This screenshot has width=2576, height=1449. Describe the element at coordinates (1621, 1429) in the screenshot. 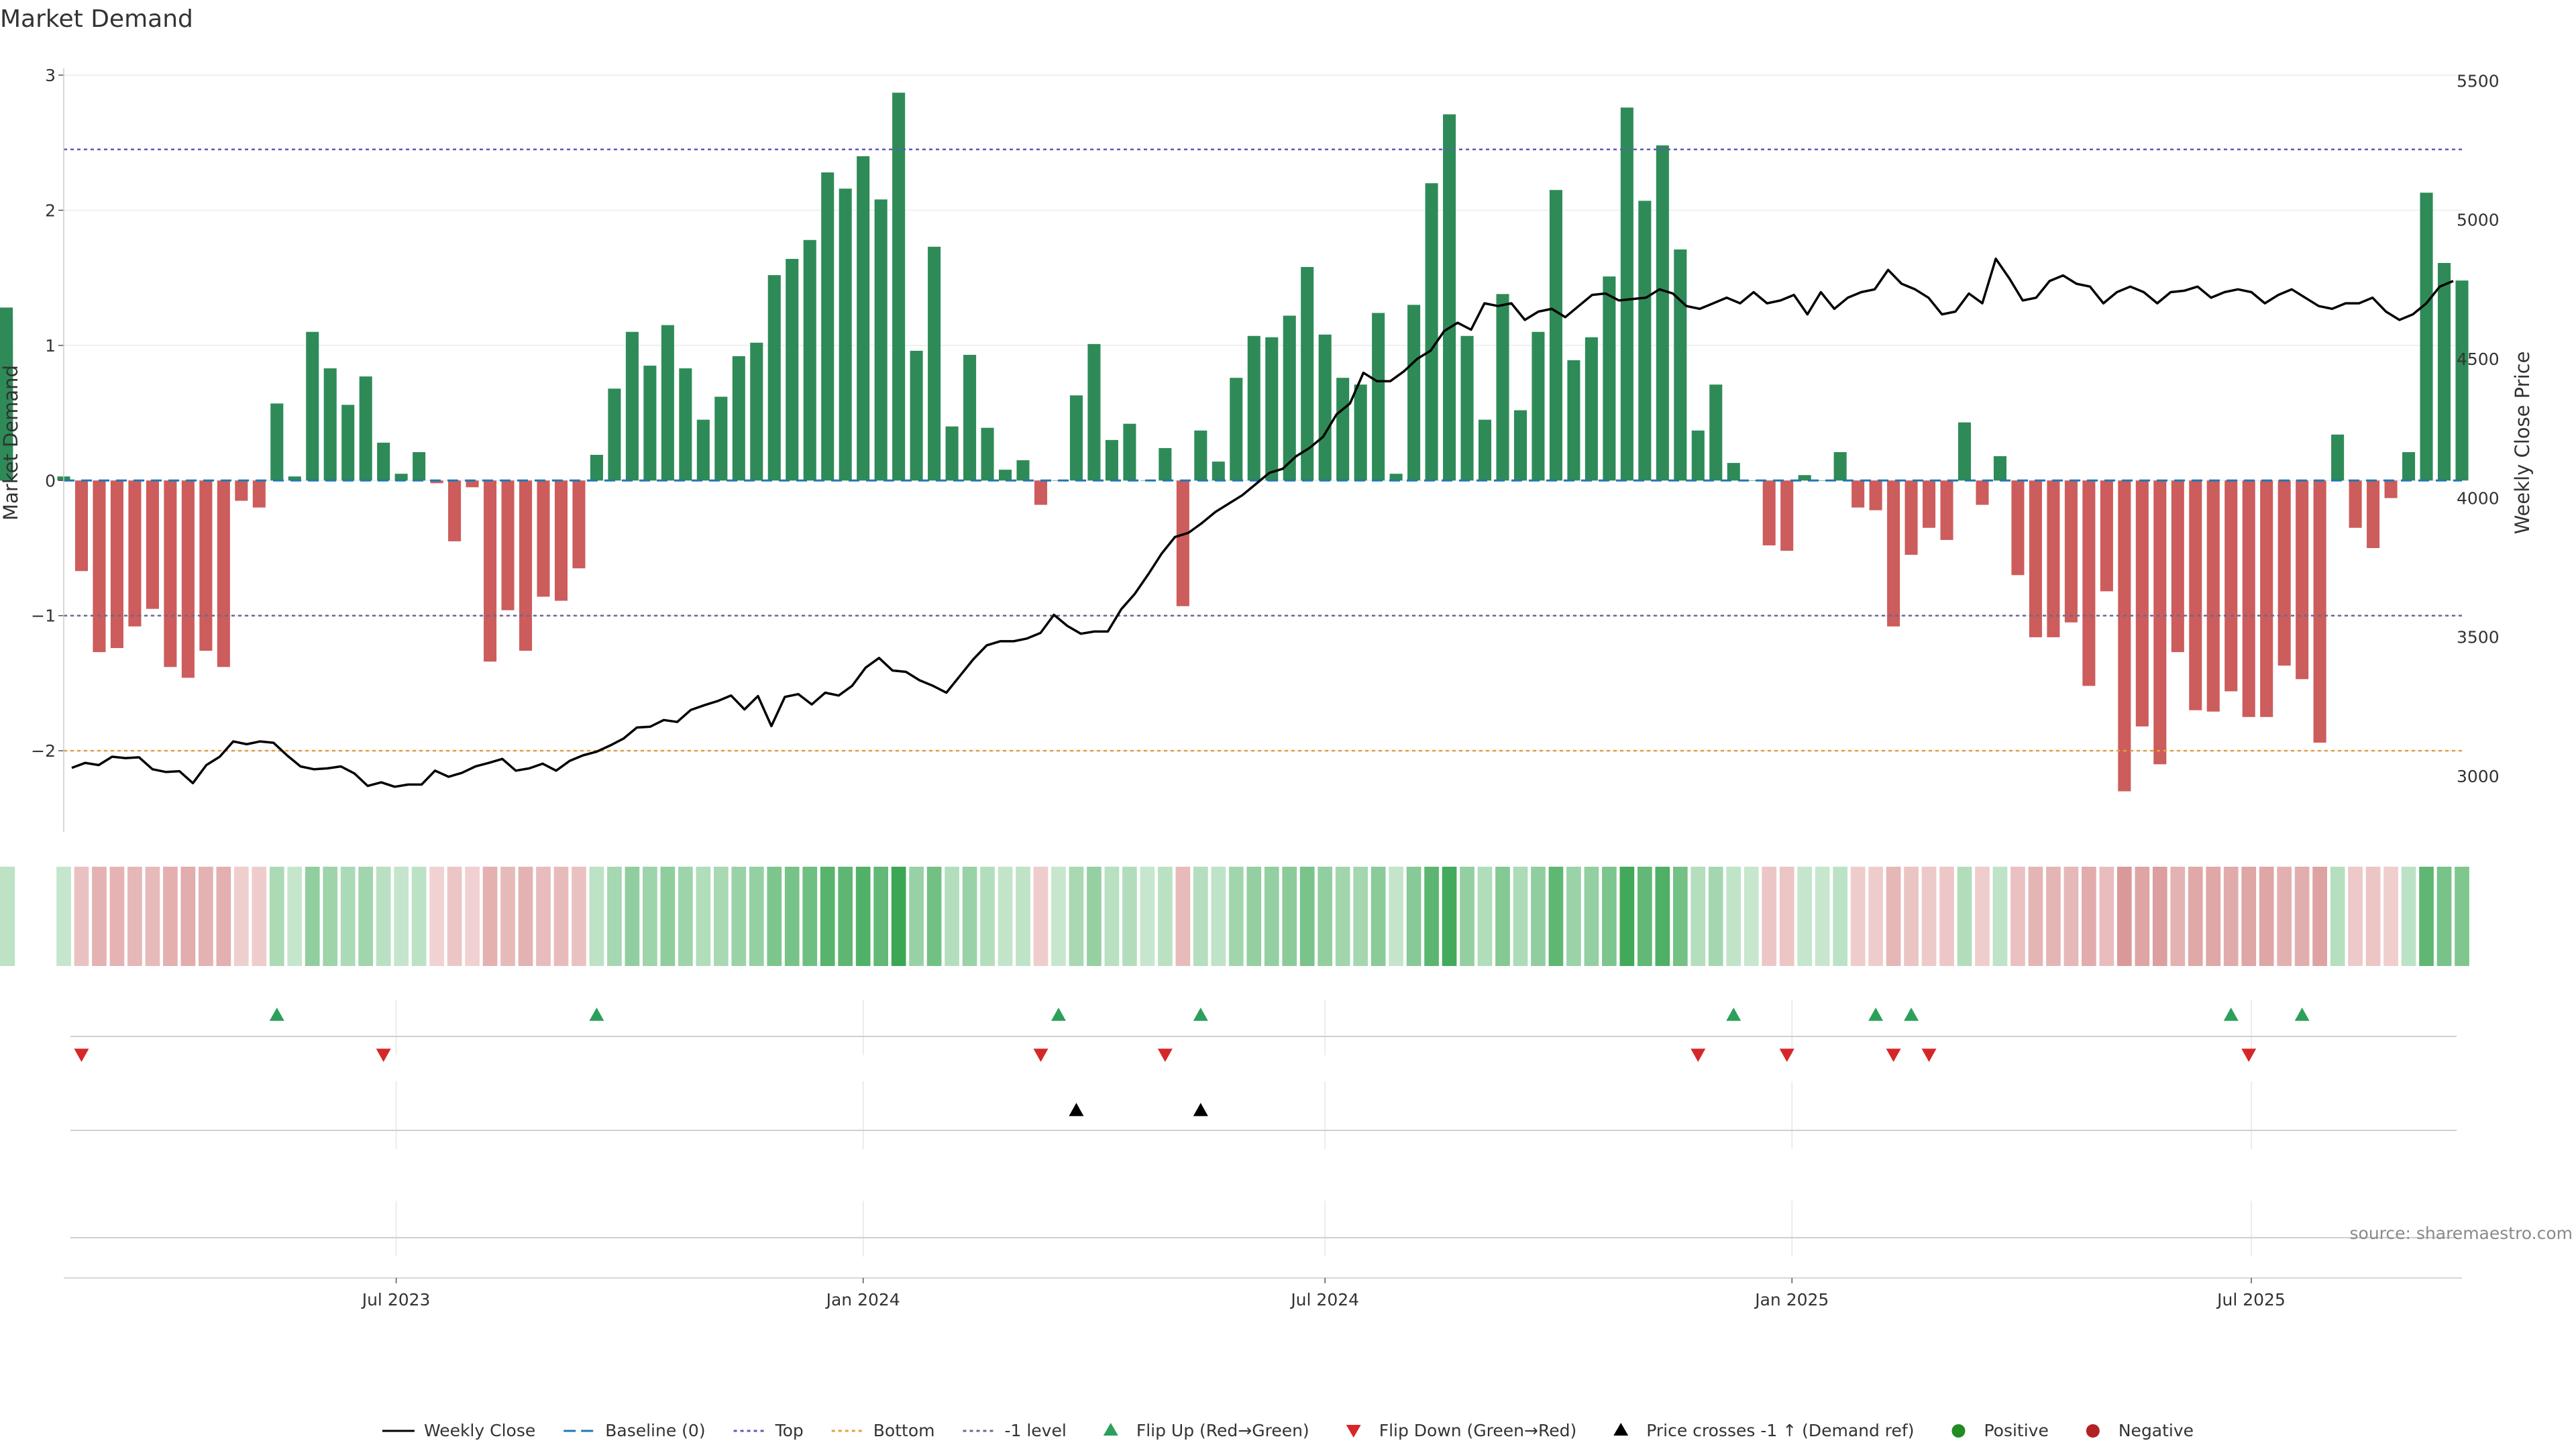

I see `legend-swatch` at that location.